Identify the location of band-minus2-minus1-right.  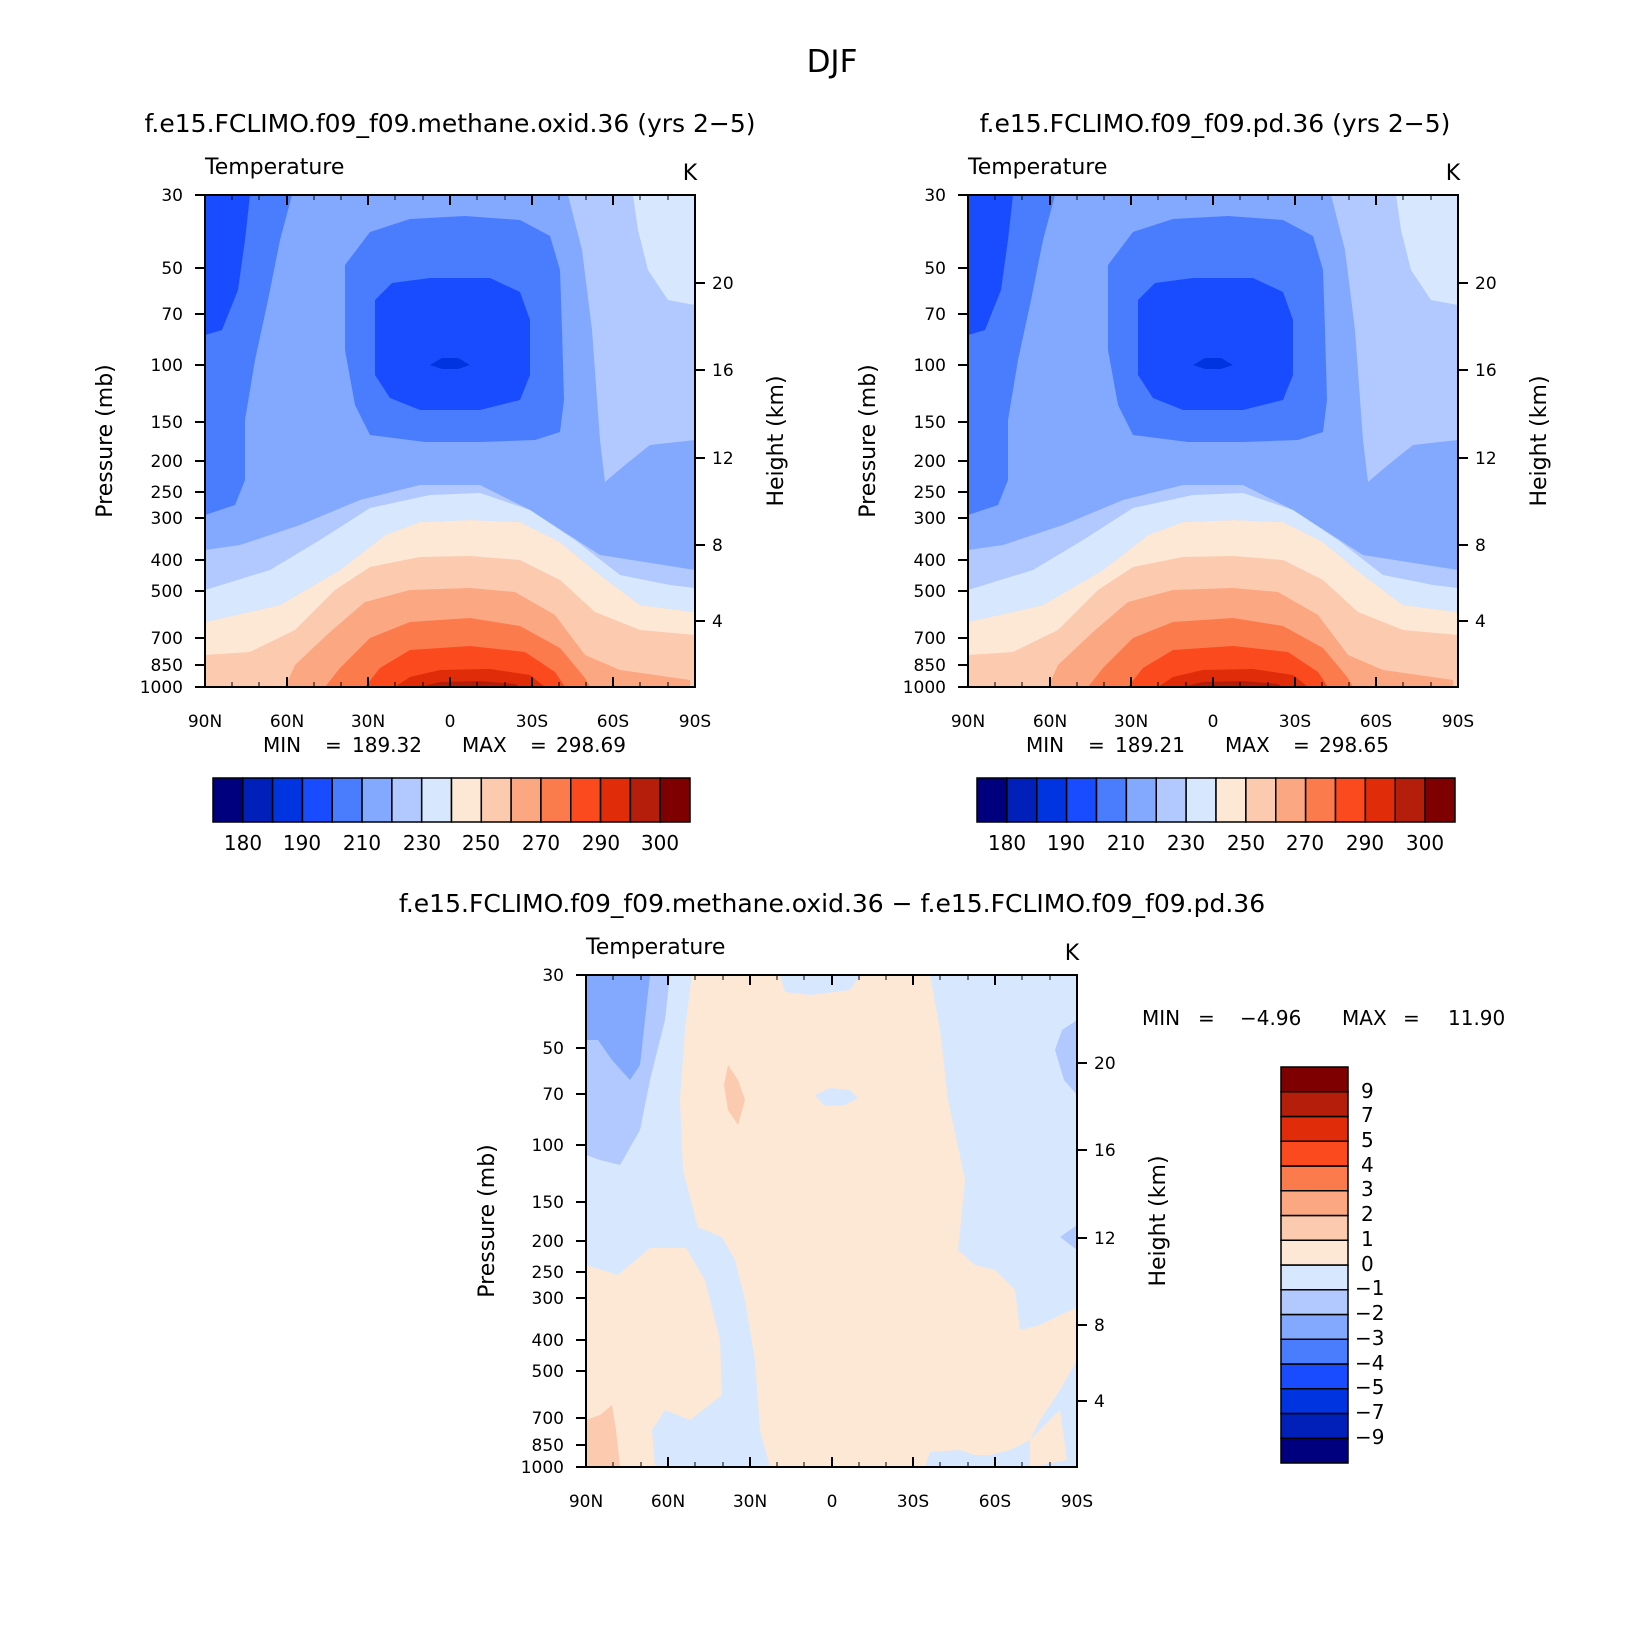
(1066, 1057).